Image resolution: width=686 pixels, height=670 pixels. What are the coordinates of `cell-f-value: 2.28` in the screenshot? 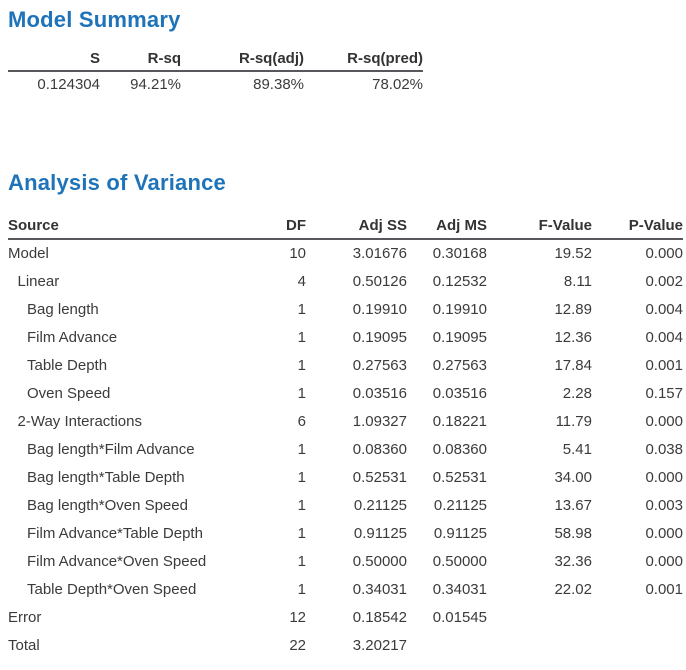 It's located at (577, 393).